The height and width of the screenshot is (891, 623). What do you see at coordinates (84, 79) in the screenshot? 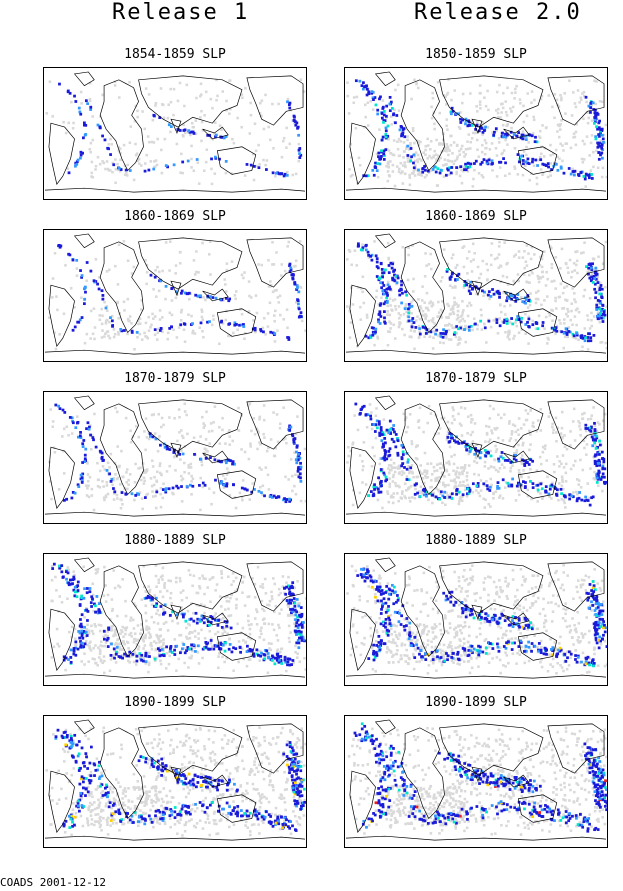
I see `coastline` at bounding box center [84, 79].